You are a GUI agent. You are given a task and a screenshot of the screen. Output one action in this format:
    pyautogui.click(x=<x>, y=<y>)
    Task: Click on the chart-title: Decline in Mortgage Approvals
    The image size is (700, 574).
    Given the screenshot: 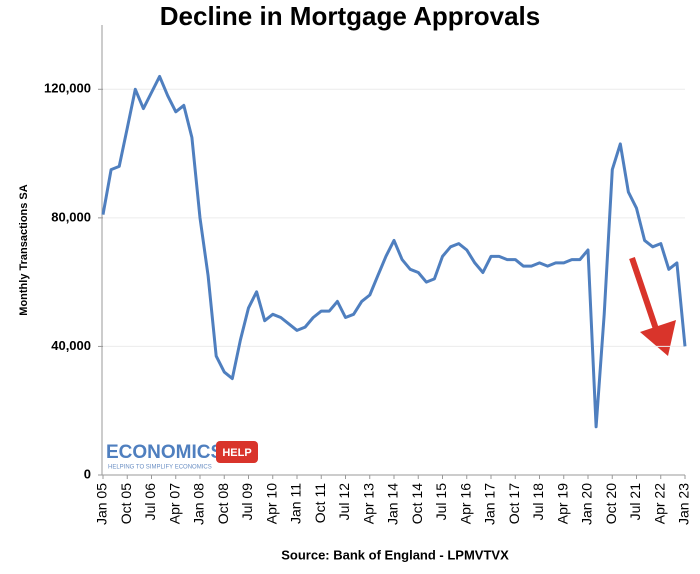 What is the action you would take?
    pyautogui.click(x=350, y=16)
    